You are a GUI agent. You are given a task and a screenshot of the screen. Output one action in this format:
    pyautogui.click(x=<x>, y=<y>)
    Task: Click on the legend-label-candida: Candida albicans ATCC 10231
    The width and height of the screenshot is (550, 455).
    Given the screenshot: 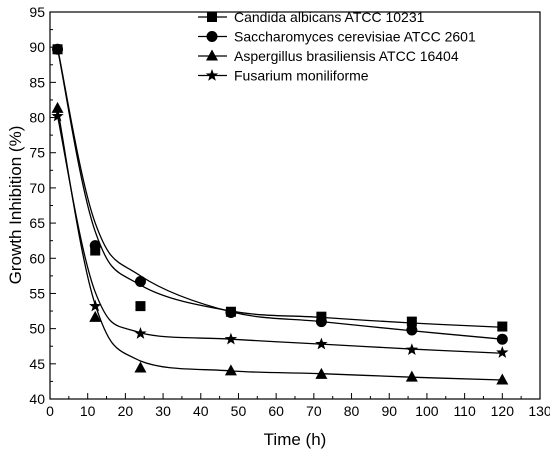 What is the action you would take?
    pyautogui.click(x=329, y=17)
    